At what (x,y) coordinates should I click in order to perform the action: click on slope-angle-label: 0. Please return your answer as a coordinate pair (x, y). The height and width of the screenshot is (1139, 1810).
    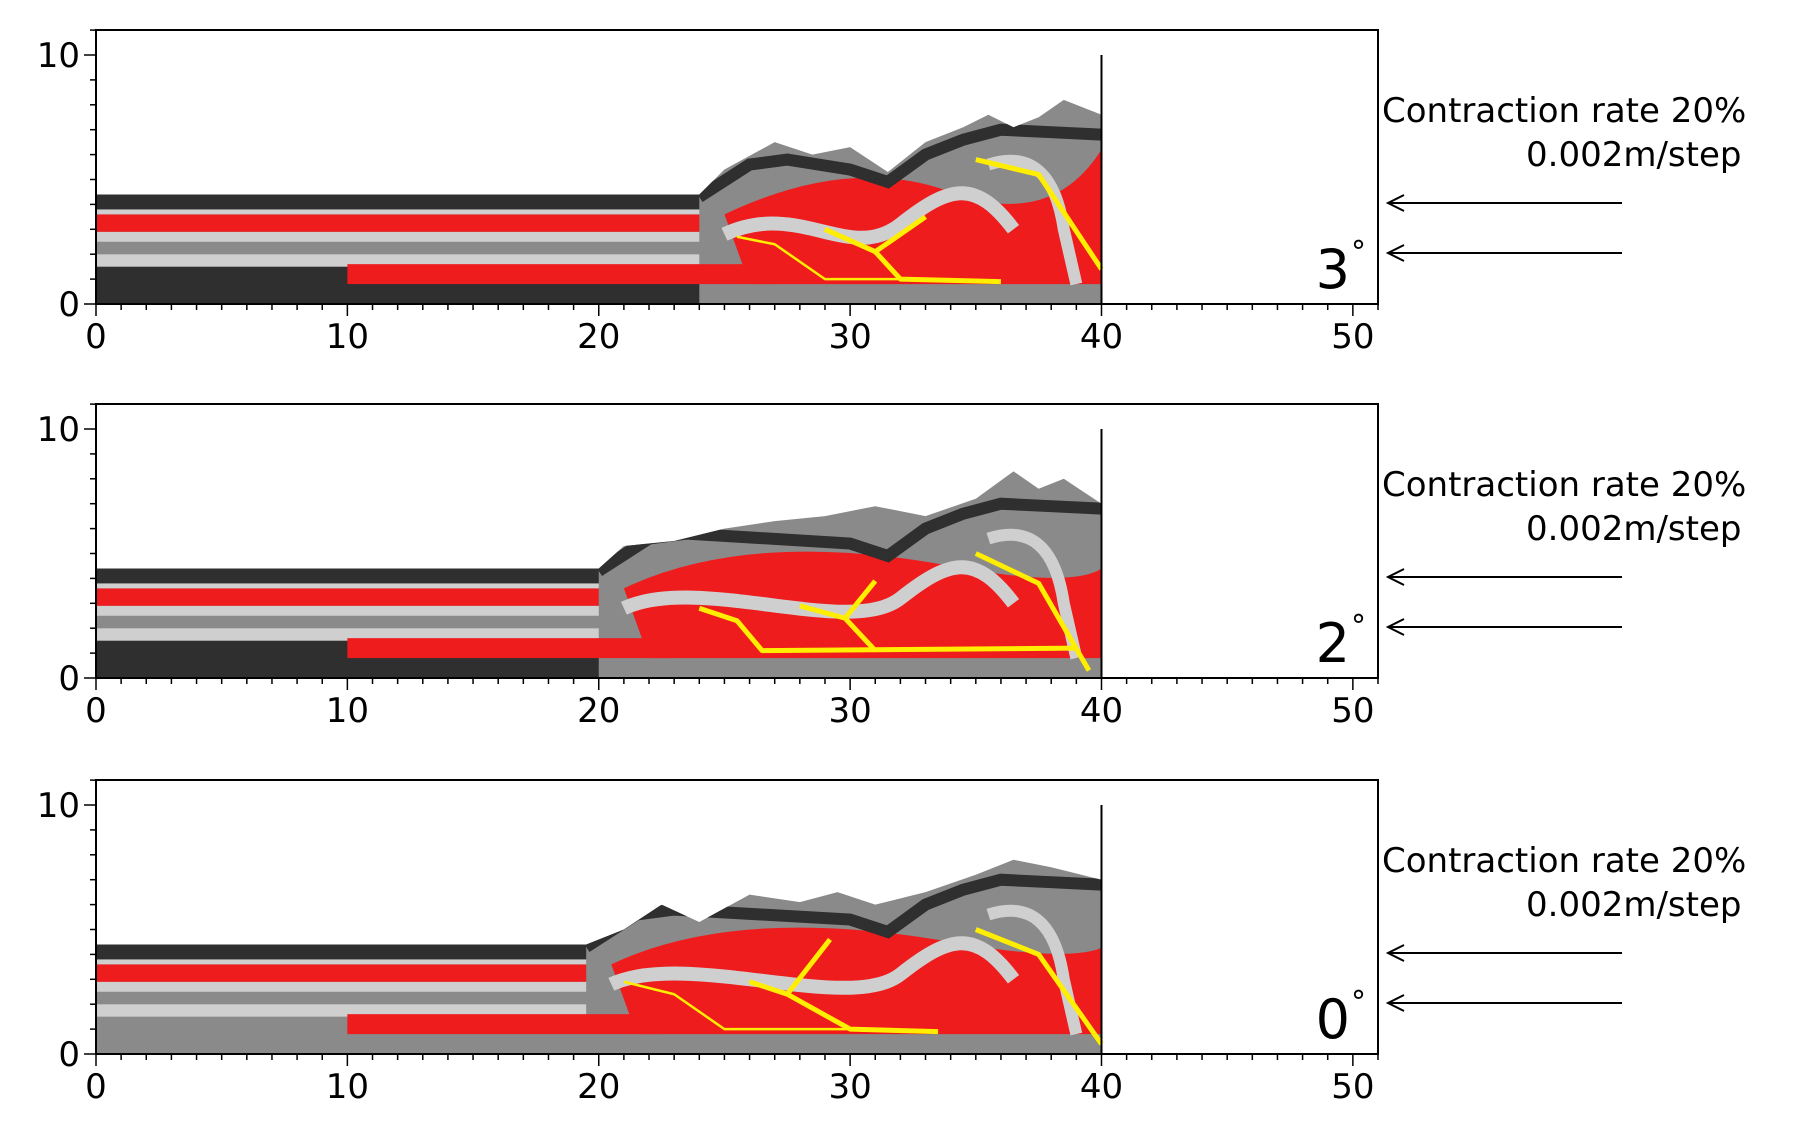
    Looking at the image, I should click on (1333, 1019).